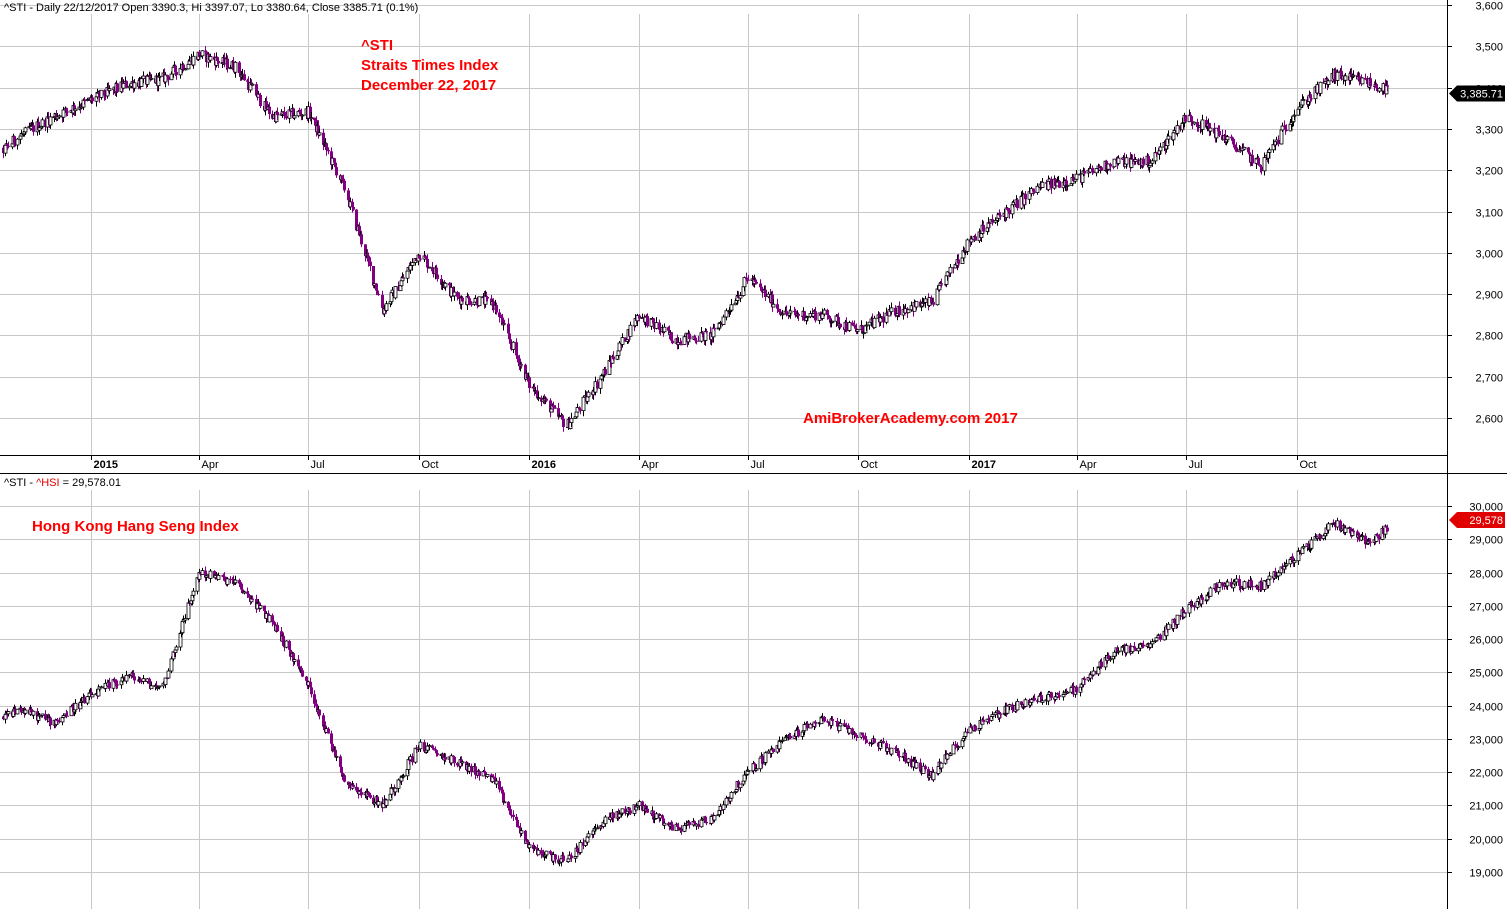 This screenshot has width=1507, height=909. I want to click on y-tick-label: 26,000, so click(1486, 641).